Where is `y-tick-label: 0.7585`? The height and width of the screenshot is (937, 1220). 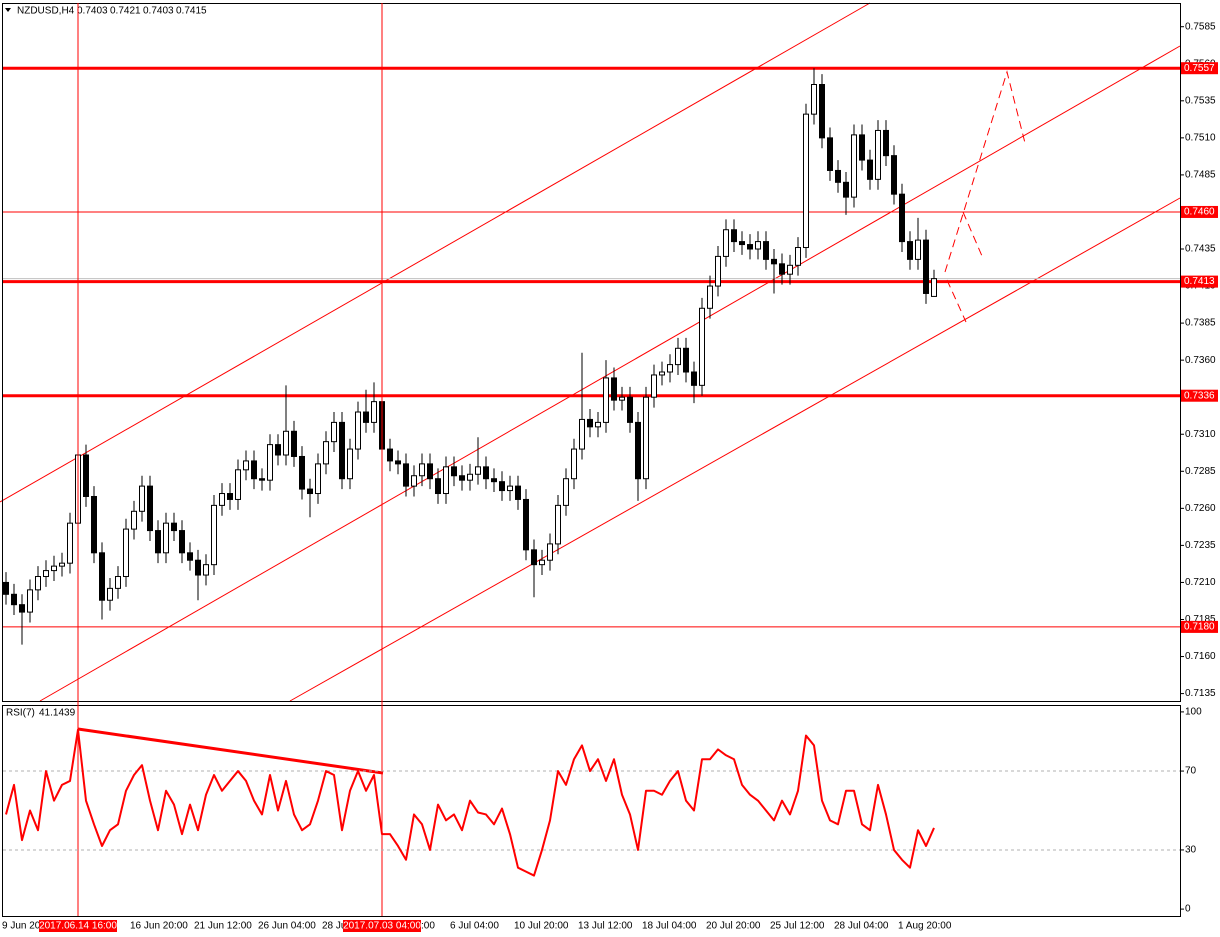
y-tick-label: 0.7585 is located at coordinates (1200, 26).